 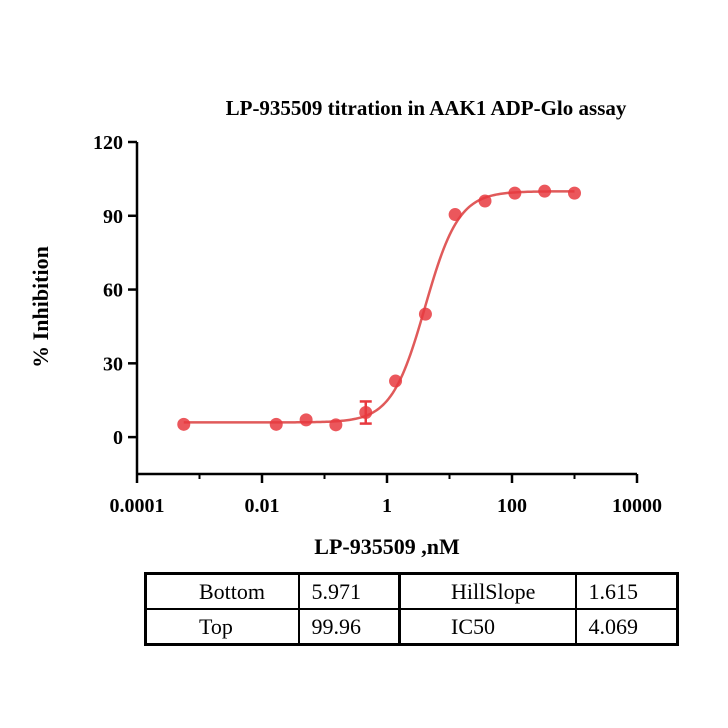 What do you see at coordinates (387, 546) in the screenshot?
I see `x-axis-label: LP-935509 ,nM` at bounding box center [387, 546].